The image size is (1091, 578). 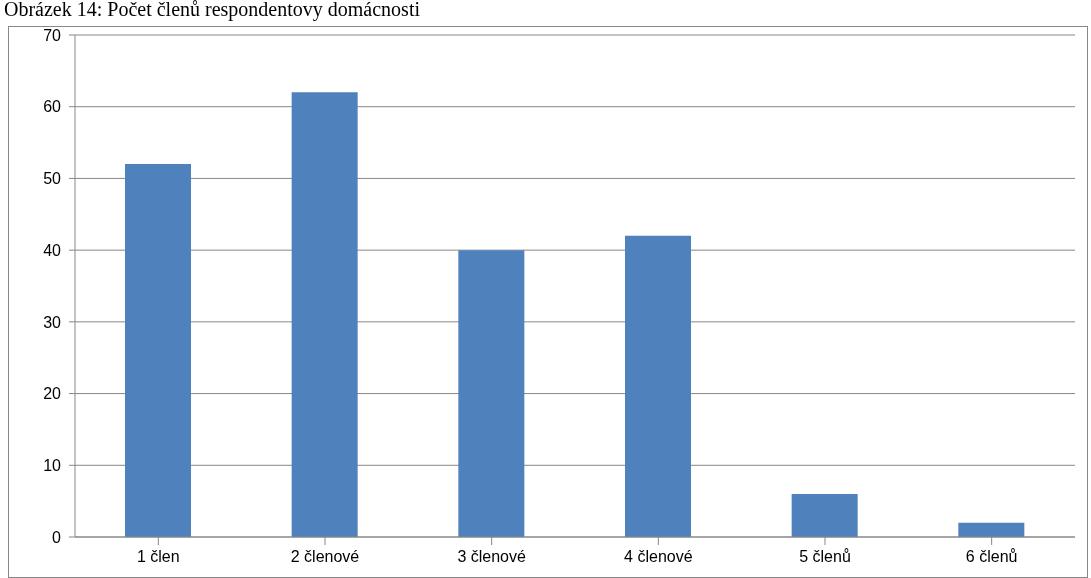 What do you see at coordinates (492, 557) in the screenshot?
I see `x-tick-label: 3 členové` at bounding box center [492, 557].